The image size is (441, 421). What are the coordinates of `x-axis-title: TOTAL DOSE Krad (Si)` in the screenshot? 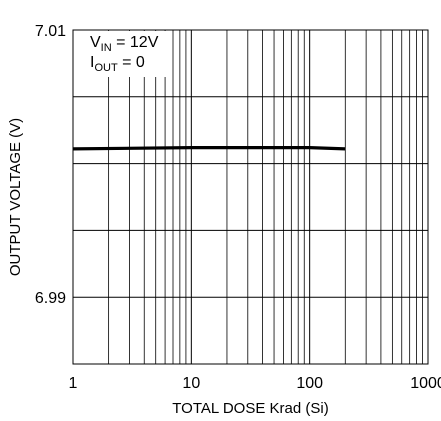 It's located at (250, 408).